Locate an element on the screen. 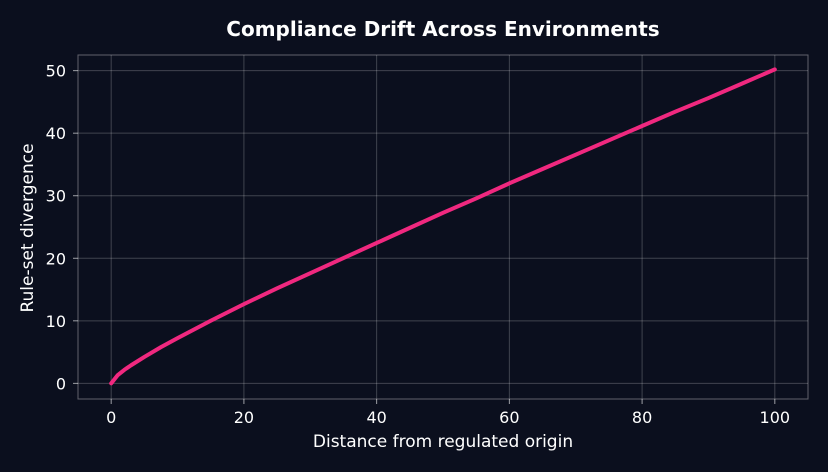 The width and height of the screenshot is (828, 472). y-tick-label: 30 is located at coordinates (56, 196).